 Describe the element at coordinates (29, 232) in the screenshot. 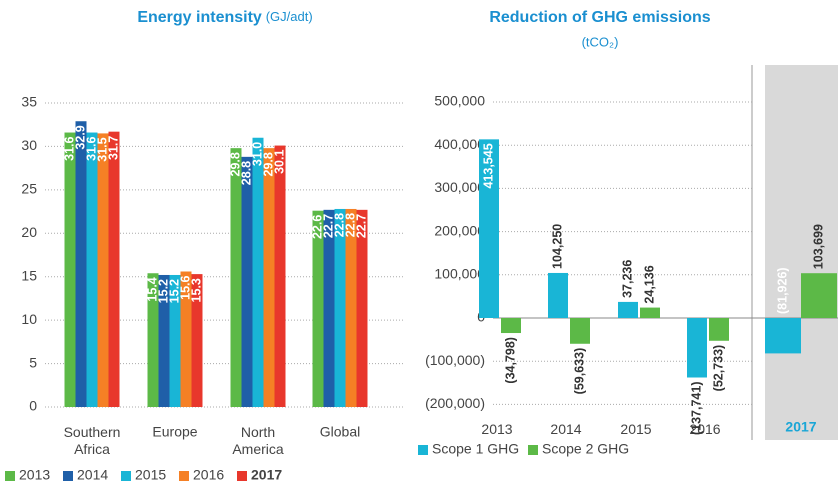

I see `y-tick-label: 20` at that location.